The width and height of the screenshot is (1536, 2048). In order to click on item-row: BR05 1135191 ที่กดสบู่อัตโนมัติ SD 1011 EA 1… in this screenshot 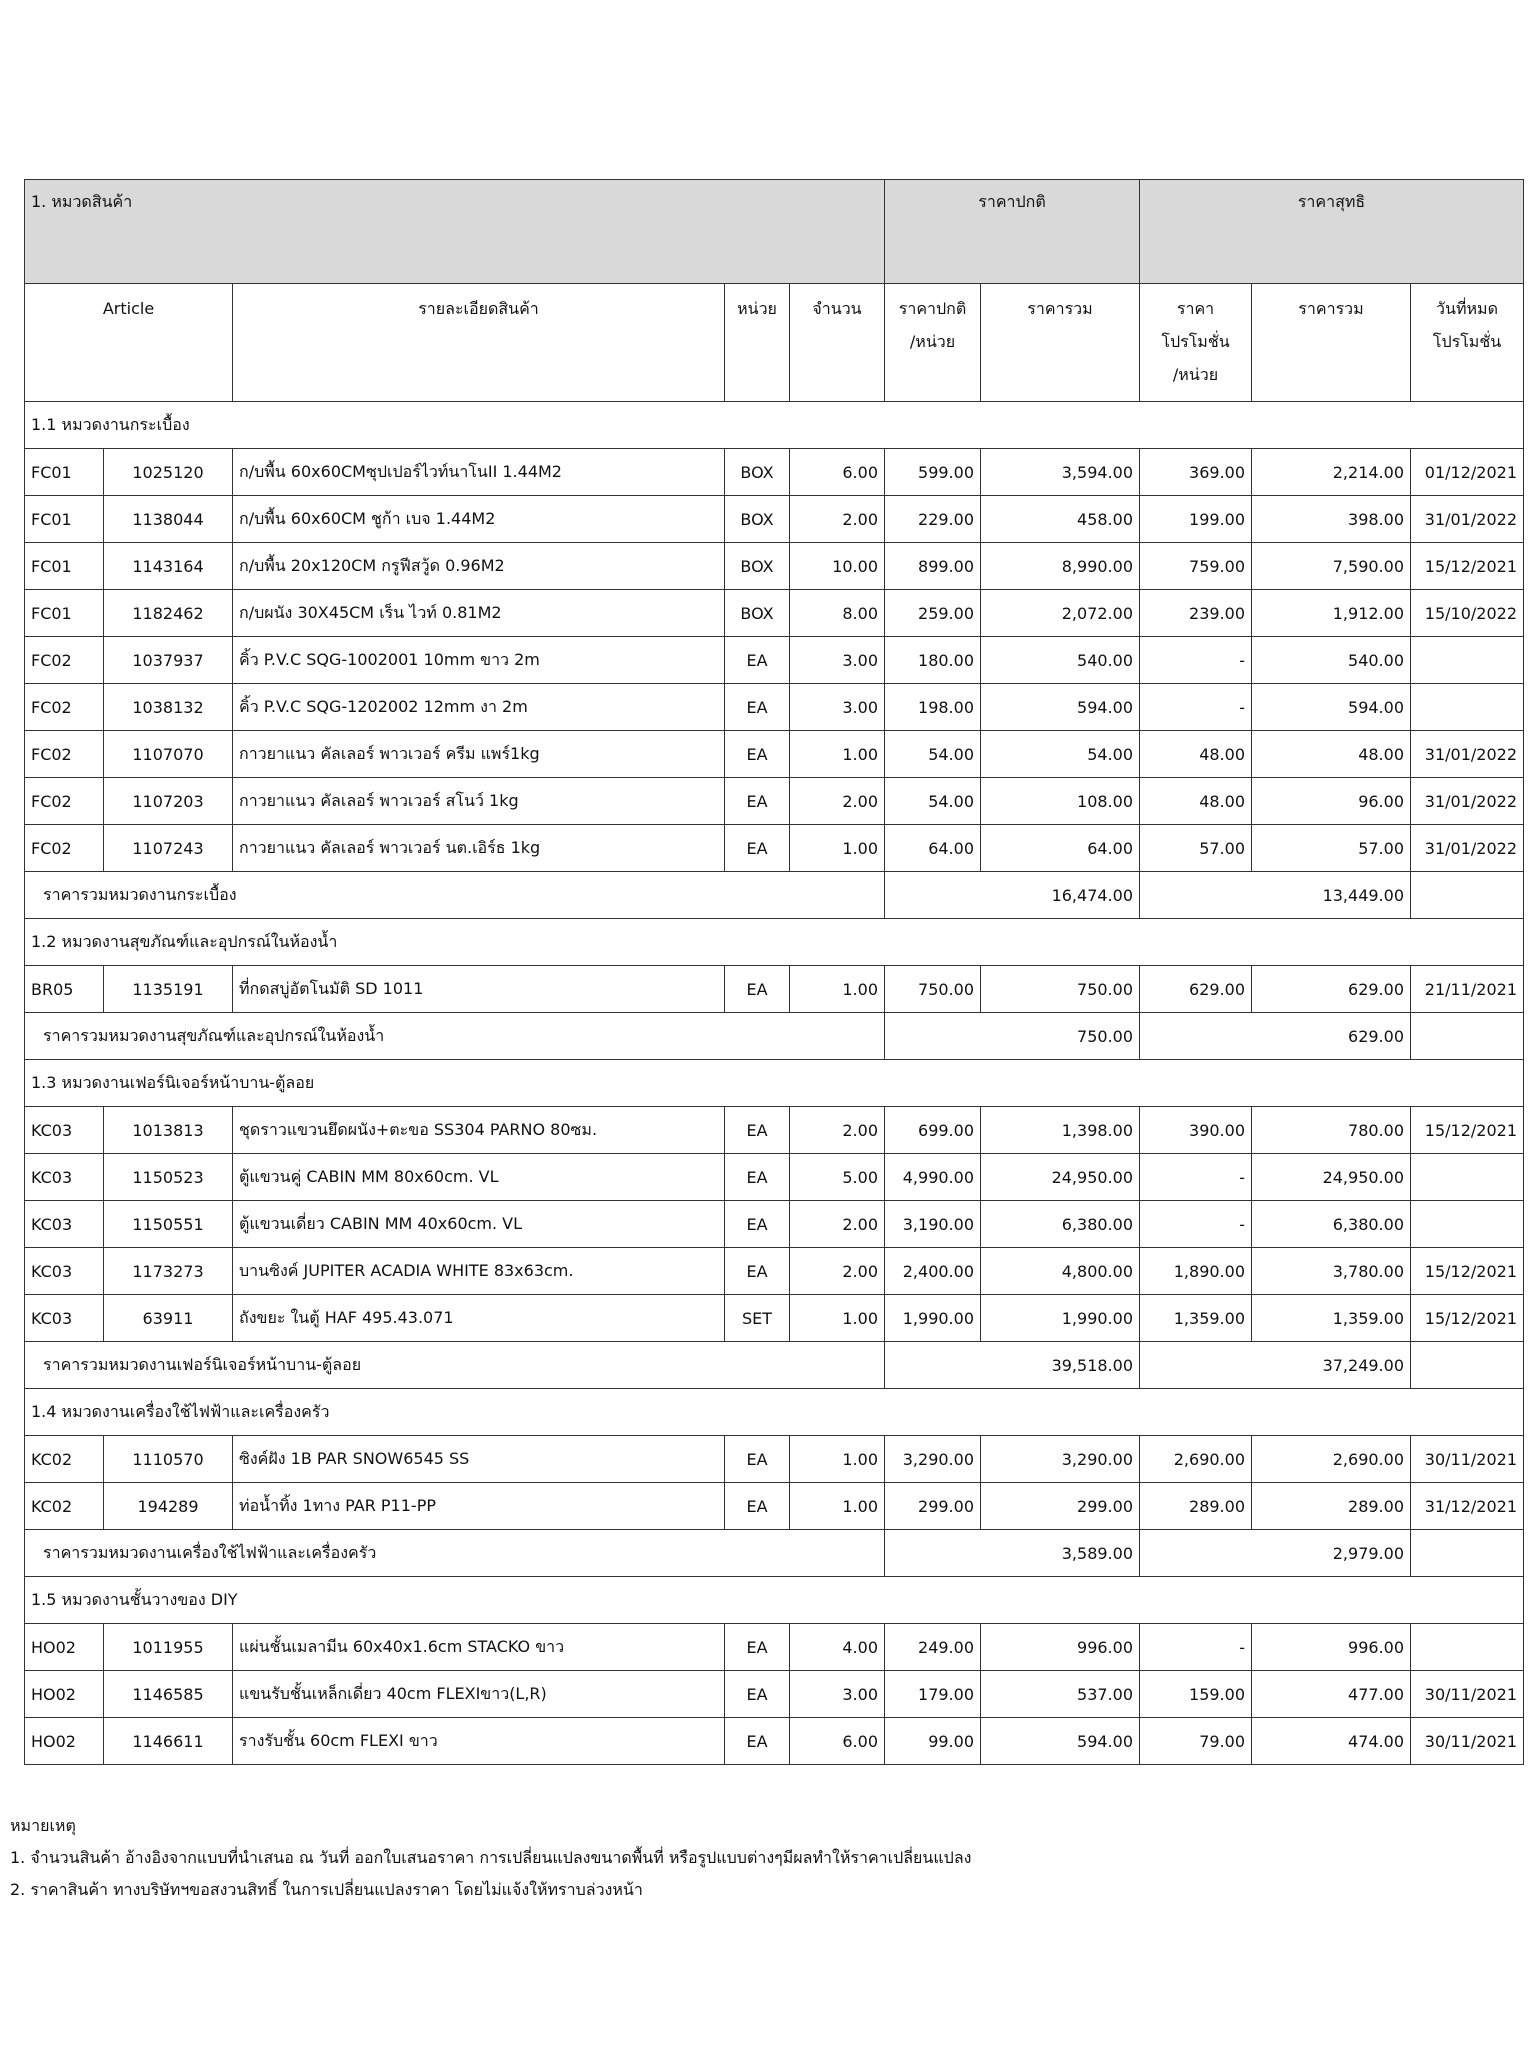, I will do `click(774, 989)`.